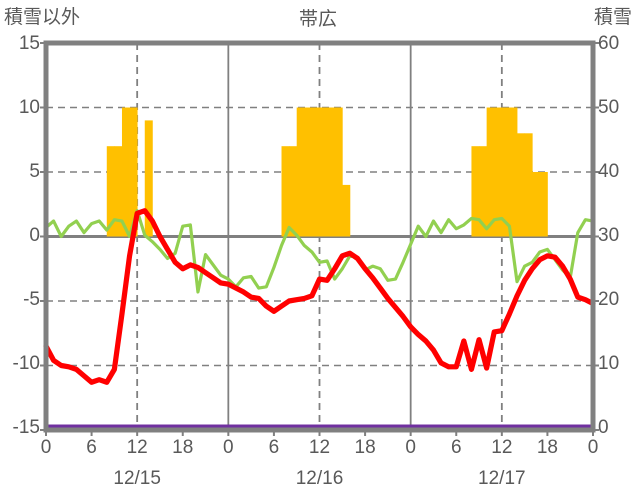 This screenshot has width=636, height=501. I want to click on page-title: 帯広, so click(317, 19).